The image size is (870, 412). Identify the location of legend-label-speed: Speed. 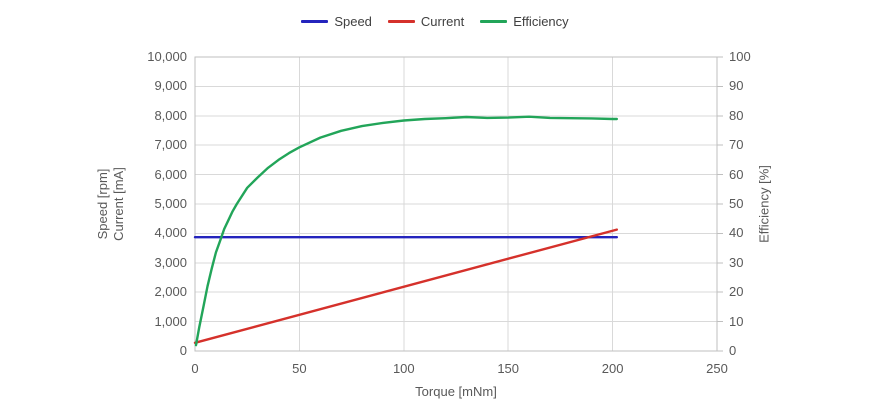
(353, 21).